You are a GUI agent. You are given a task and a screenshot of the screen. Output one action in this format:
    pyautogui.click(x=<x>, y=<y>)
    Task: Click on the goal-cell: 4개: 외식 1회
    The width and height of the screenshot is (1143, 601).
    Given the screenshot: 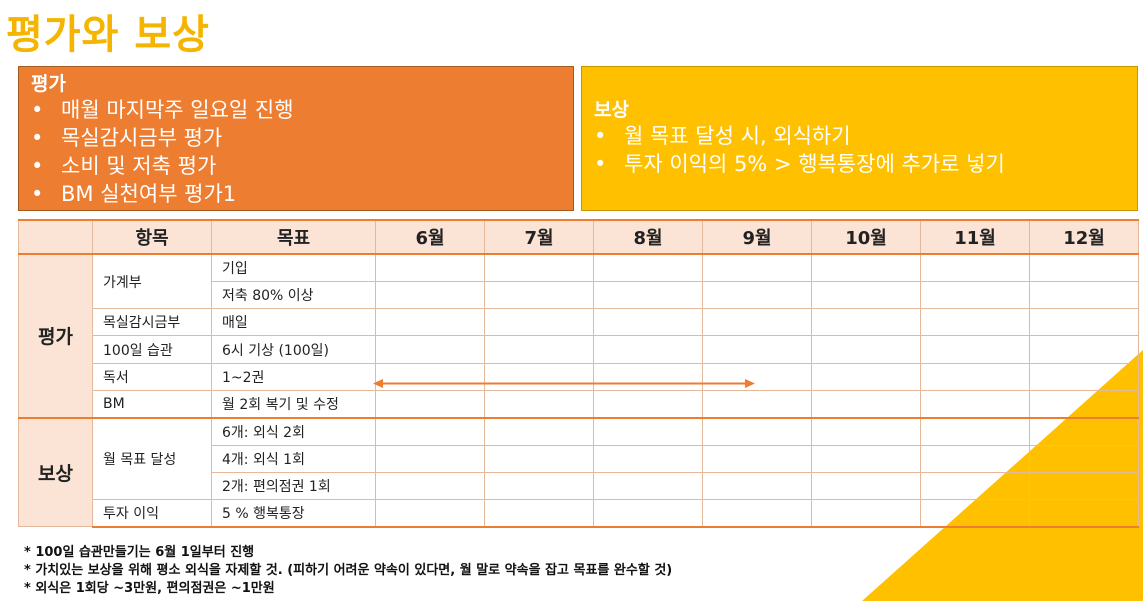 What is the action you would take?
    pyautogui.click(x=293, y=458)
    